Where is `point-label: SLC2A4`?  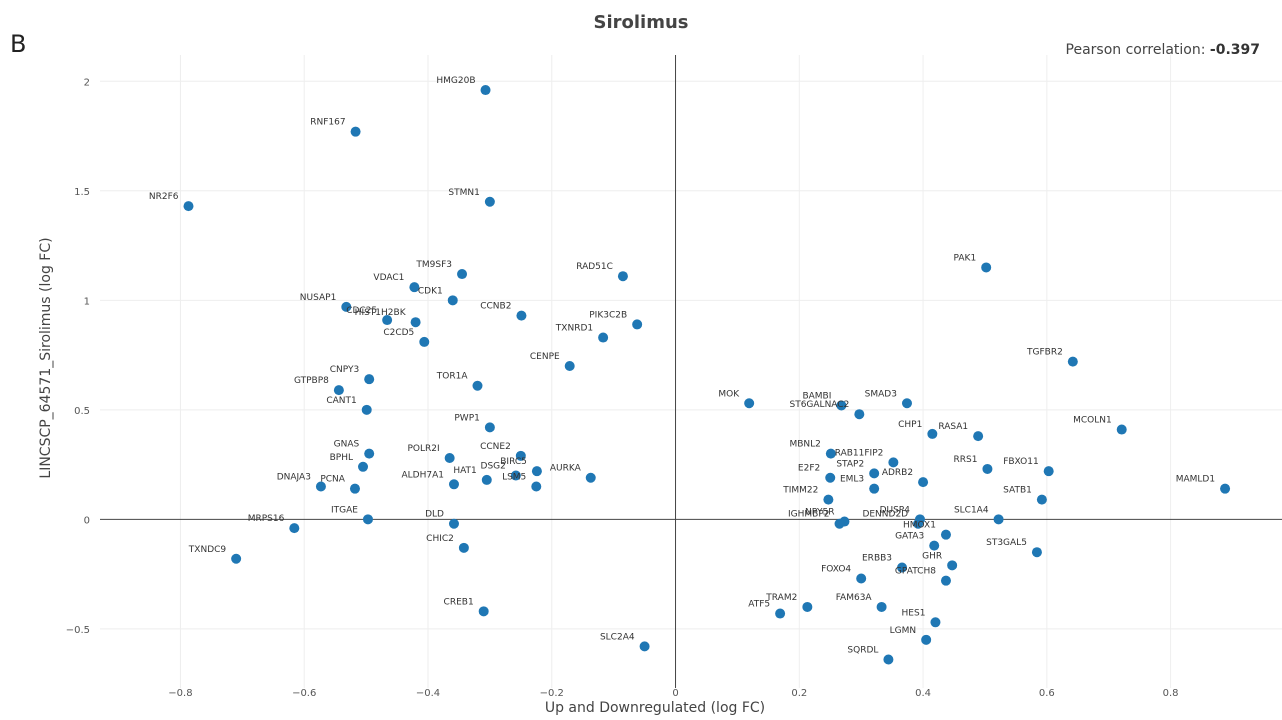 point-label: SLC2A4 is located at coordinates (617, 637).